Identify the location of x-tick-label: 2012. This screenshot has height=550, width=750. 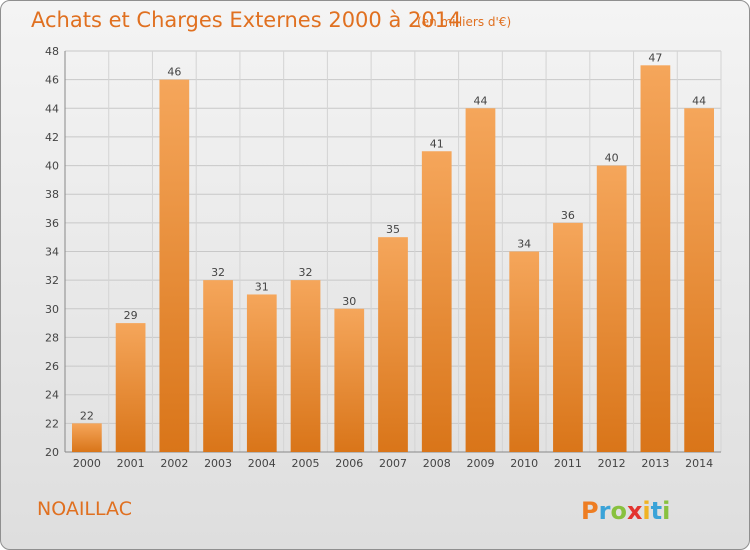
(612, 463).